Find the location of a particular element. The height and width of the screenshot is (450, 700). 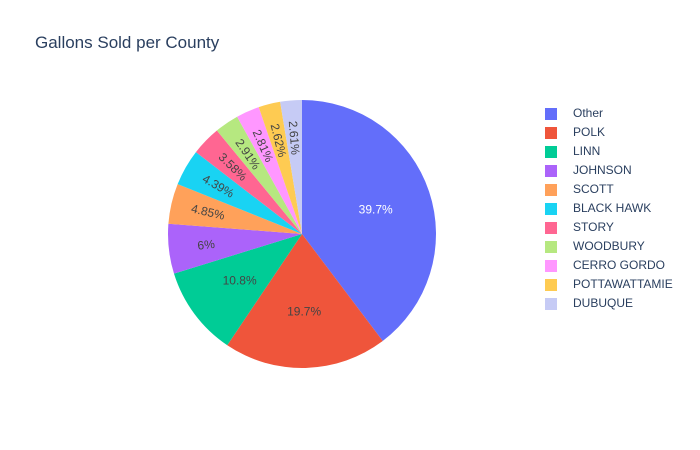

legend-item-other: Other is located at coordinates (613, 113).